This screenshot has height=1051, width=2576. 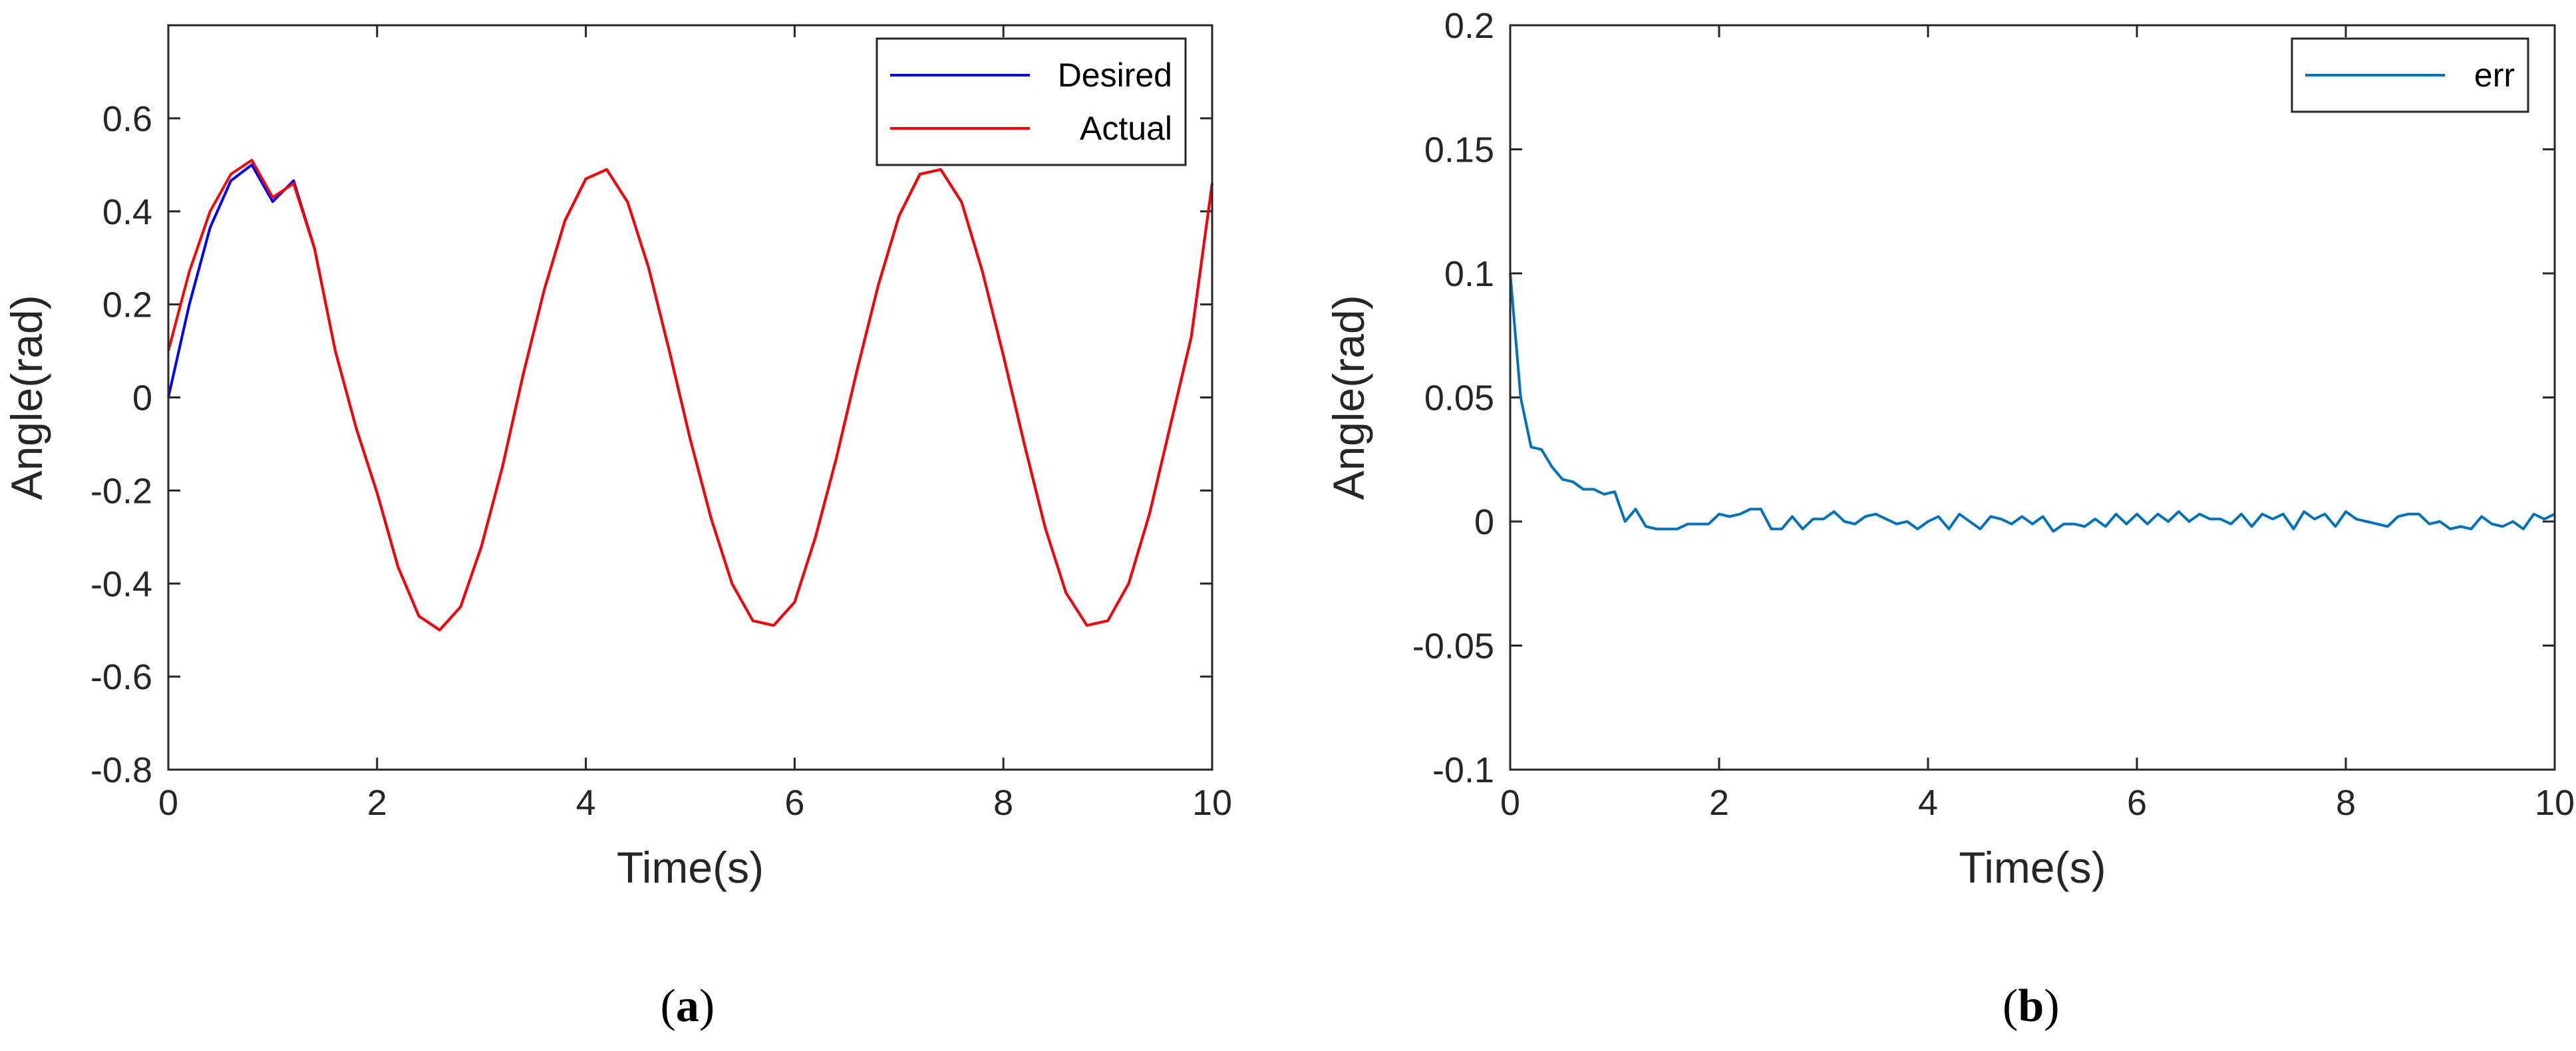 What do you see at coordinates (2494, 75) in the screenshot?
I see `legend-label-err: err` at bounding box center [2494, 75].